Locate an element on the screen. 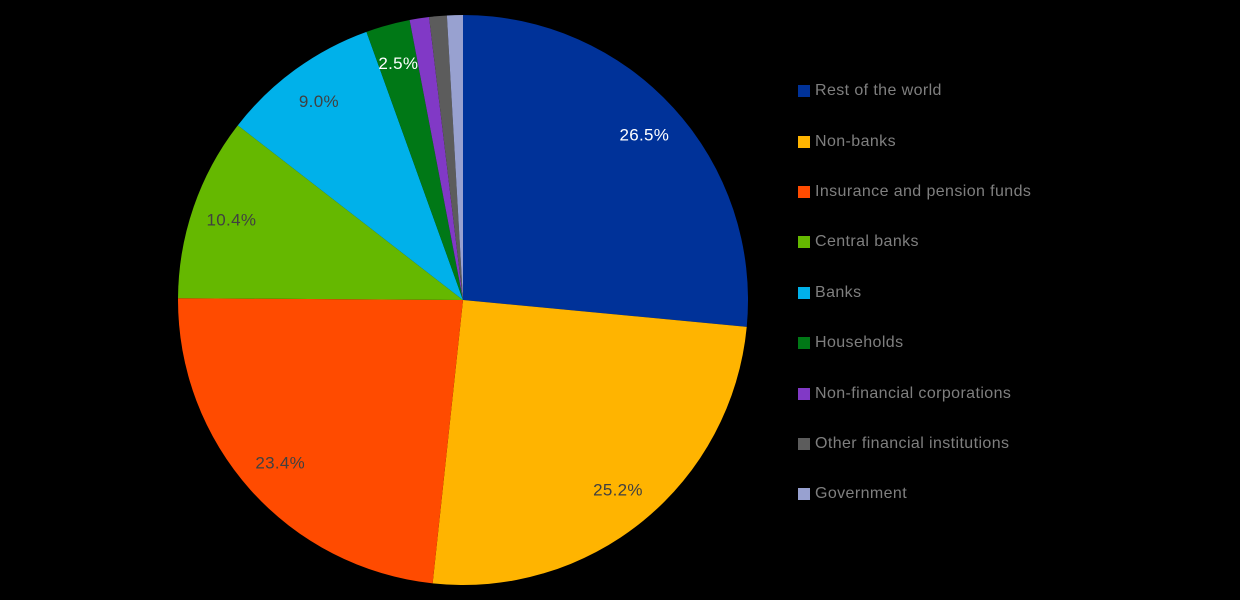 The image size is (1240, 600). pie-slice-banks is located at coordinates (350, 165).